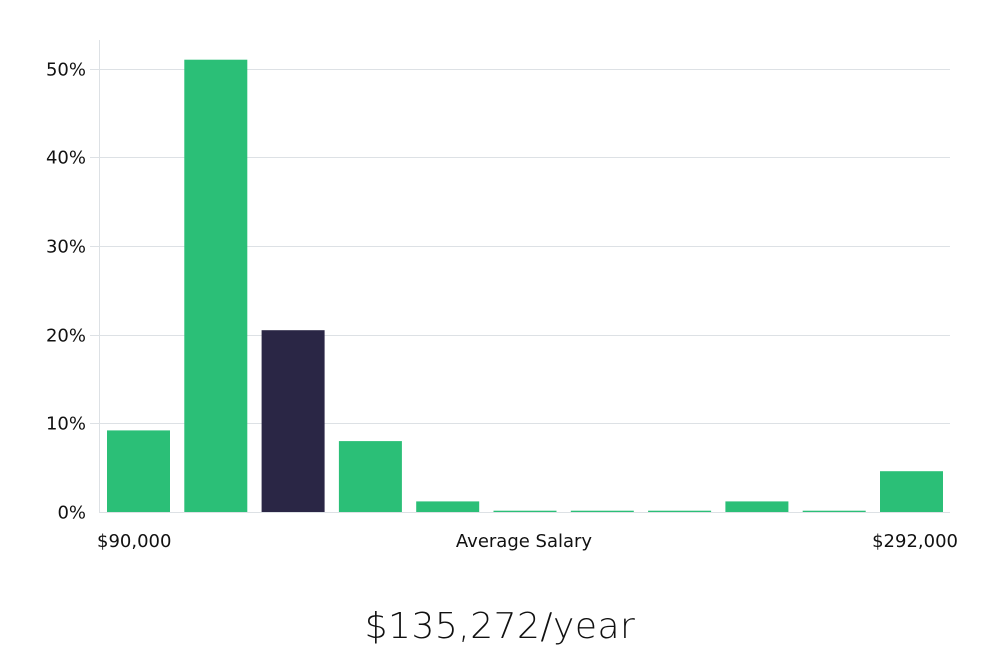 Image resolution: width=1000 pixels, height=660 pixels. Describe the element at coordinates (66, 158) in the screenshot. I see `y-tick-label: 40%` at that location.